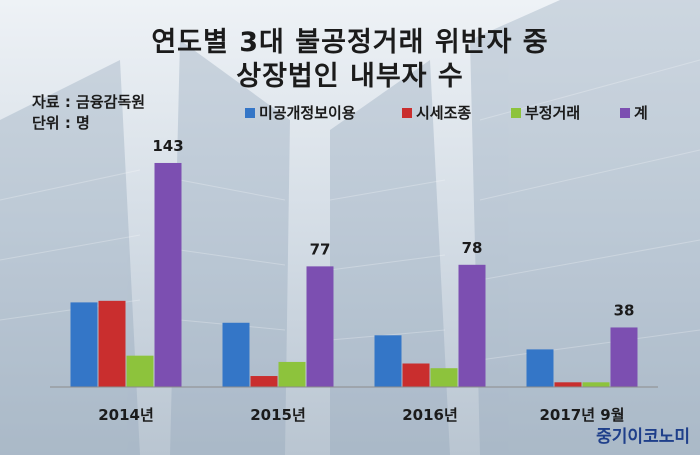  Describe the element at coordinates (320, 249) in the screenshot. I see `data-label-1: 77` at that location.